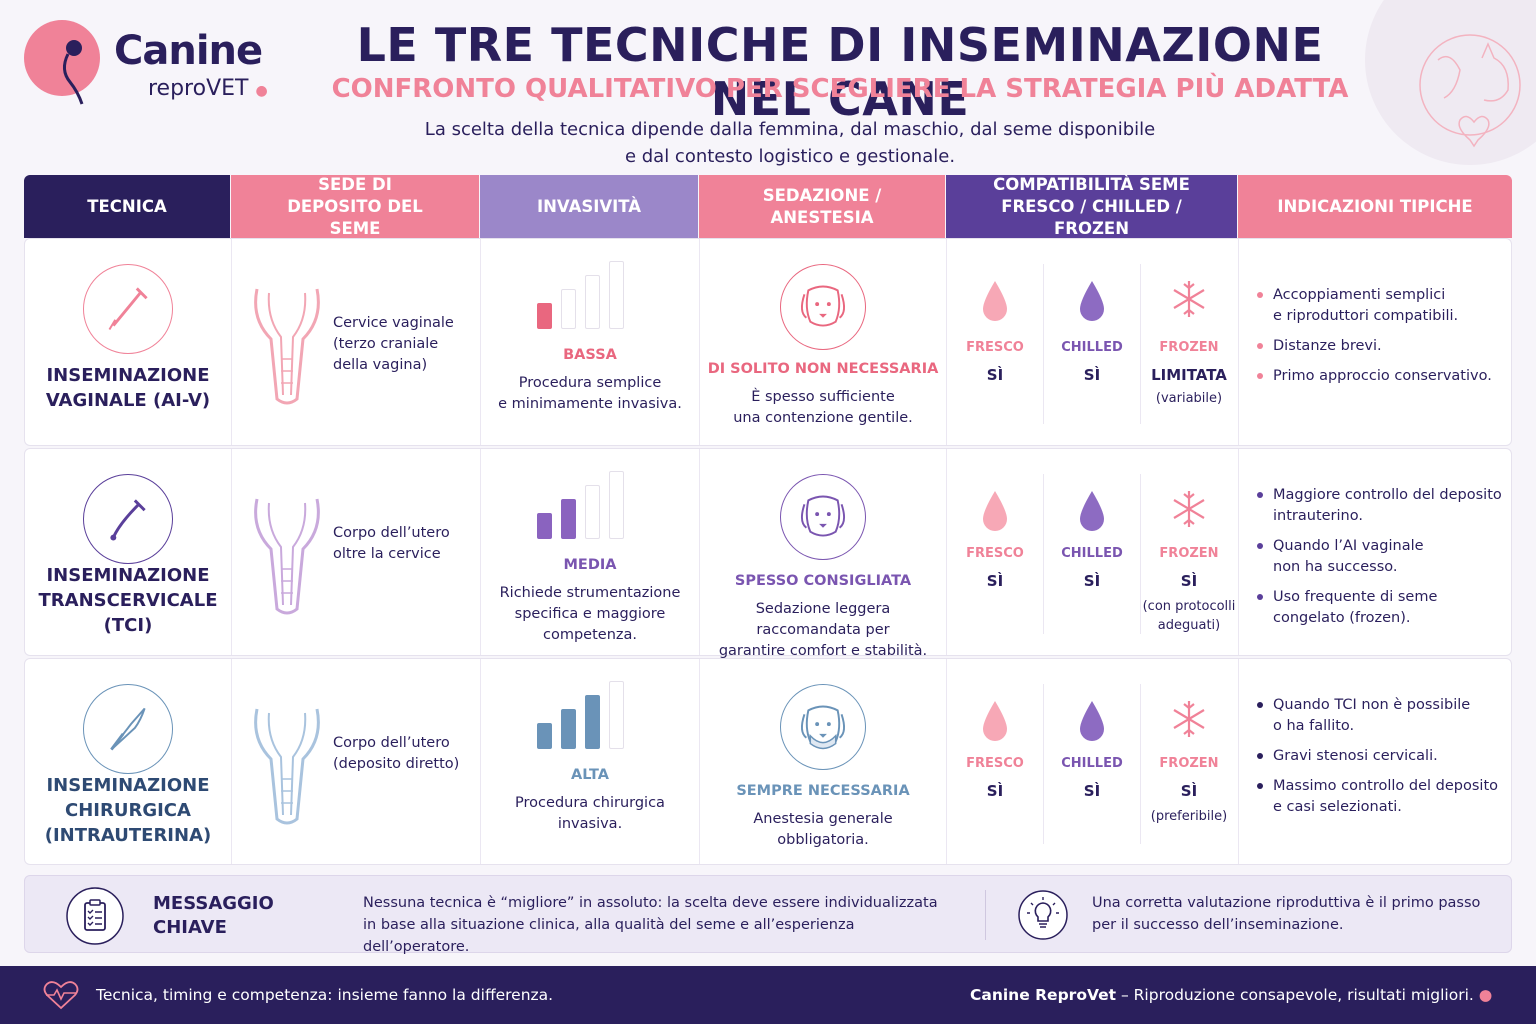 The width and height of the screenshot is (1536, 1024). What do you see at coordinates (995, 763) in the screenshot?
I see `semen-type-label: FRESCO` at bounding box center [995, 763].